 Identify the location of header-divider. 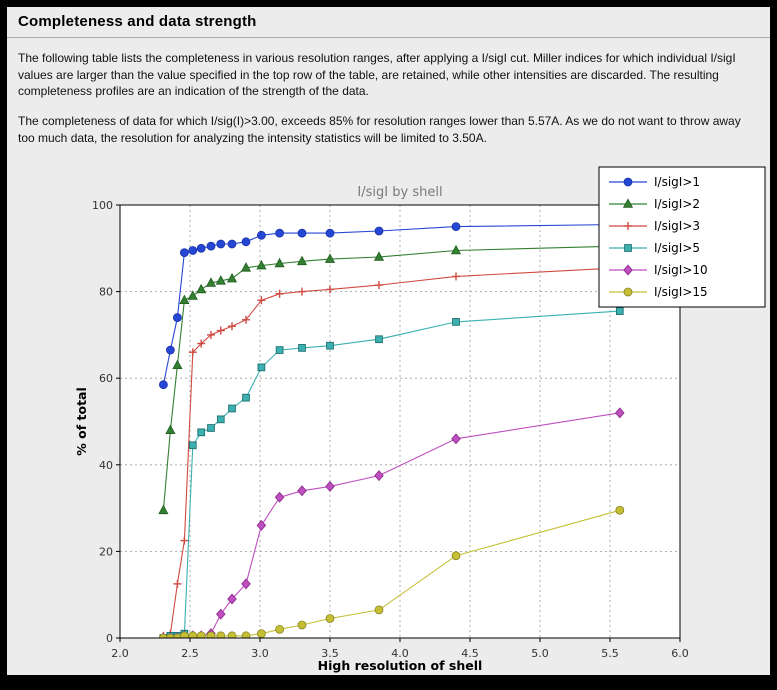
(388, 37).